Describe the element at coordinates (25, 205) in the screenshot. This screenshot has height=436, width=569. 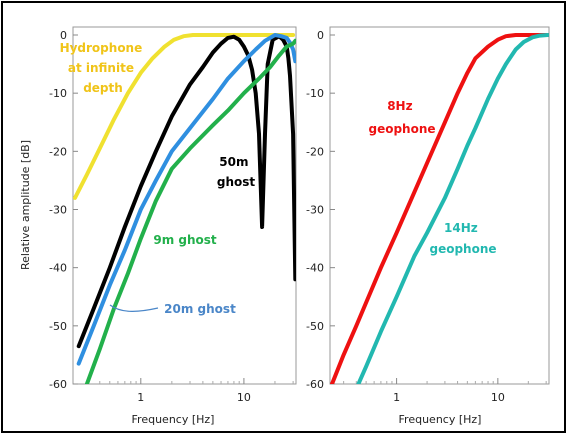
I see `left-ylabel: Relative amplitude [dB]` at that location.